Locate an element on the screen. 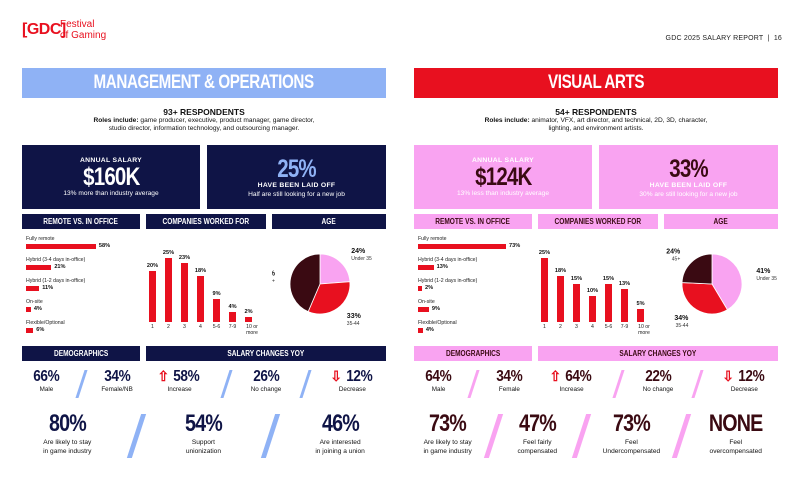 The height and width of the screenshot is (485, 800). remote-label: On-site is located at coordinates (34, 302).